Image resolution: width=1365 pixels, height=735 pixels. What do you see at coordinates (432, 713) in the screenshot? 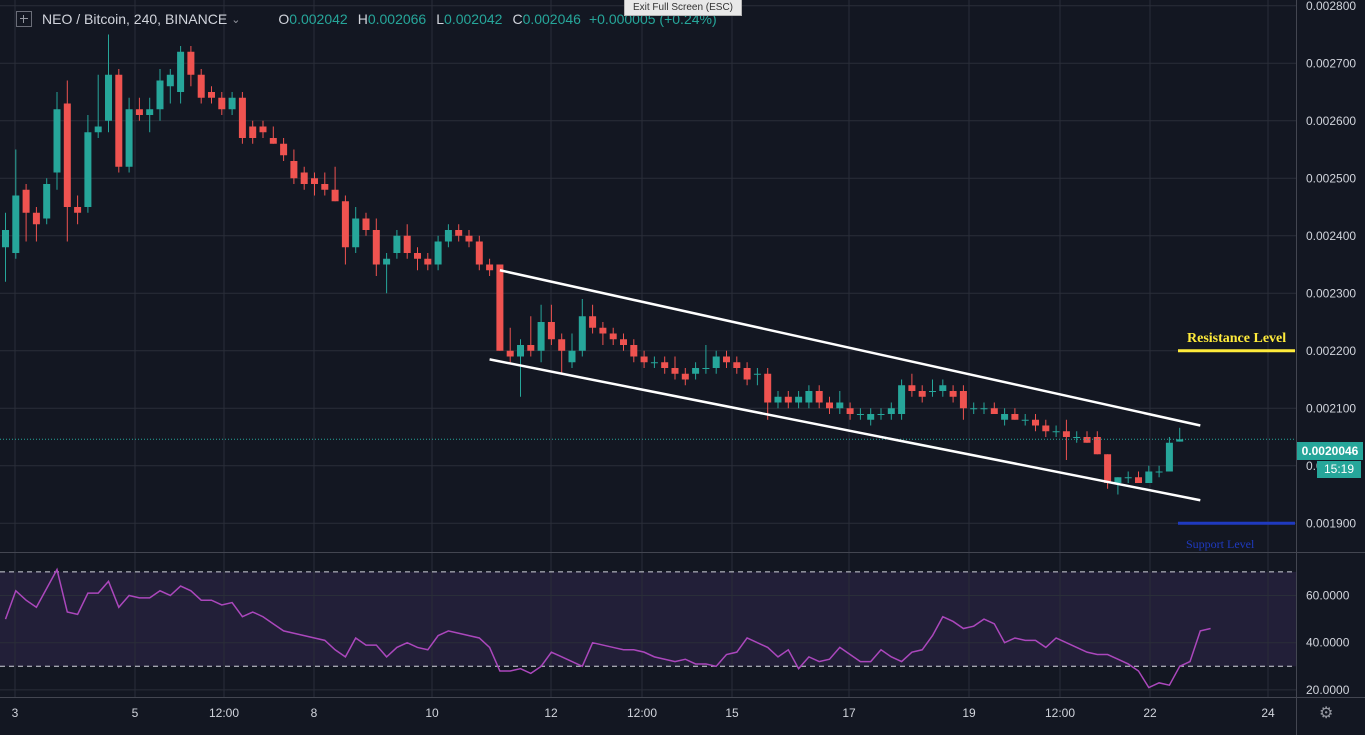
I see `time-tick-label: 10` at bounding box center [432, 713].